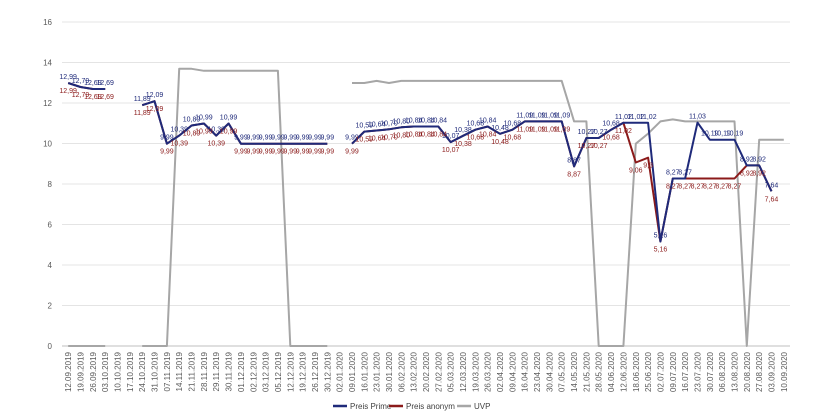 Image resolution: width=840 pixels, height=420 pixels. What do you see at coordinates (648, 166) in the screenshot?
I see `data-label: 9,3` at bounding box center [648, 166].